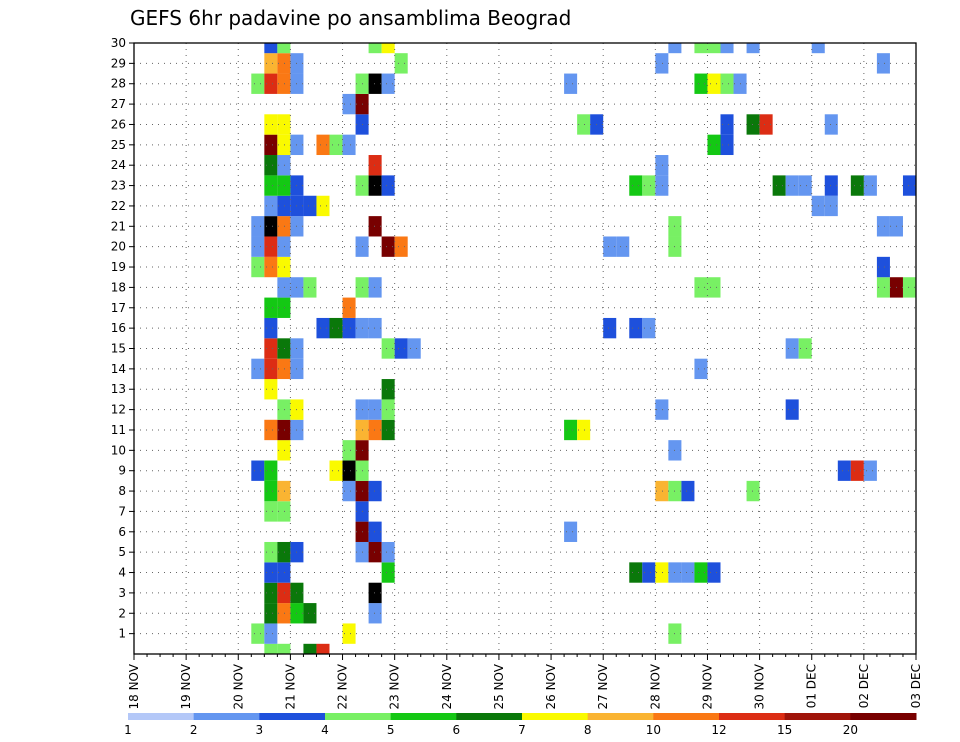 This screenshot has height=742, width=960. Describe the element at coordinates (290, 686) in the screenshot. I see `x-tick-label: 21 NOV` at that location.